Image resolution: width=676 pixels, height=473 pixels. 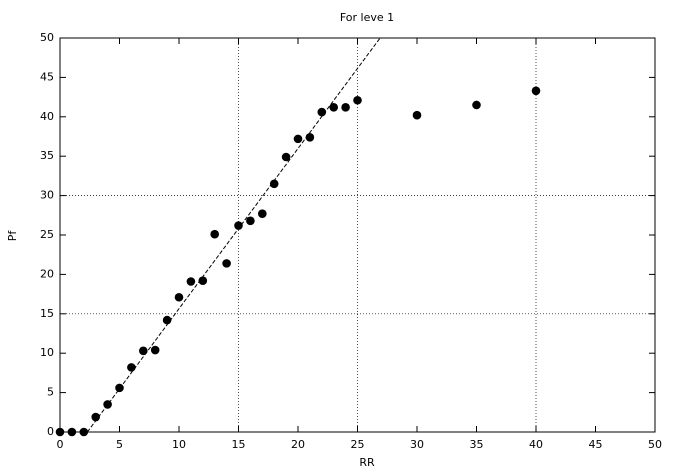 I want to click on x-tick-label: 5, so click(x=119, y=444).